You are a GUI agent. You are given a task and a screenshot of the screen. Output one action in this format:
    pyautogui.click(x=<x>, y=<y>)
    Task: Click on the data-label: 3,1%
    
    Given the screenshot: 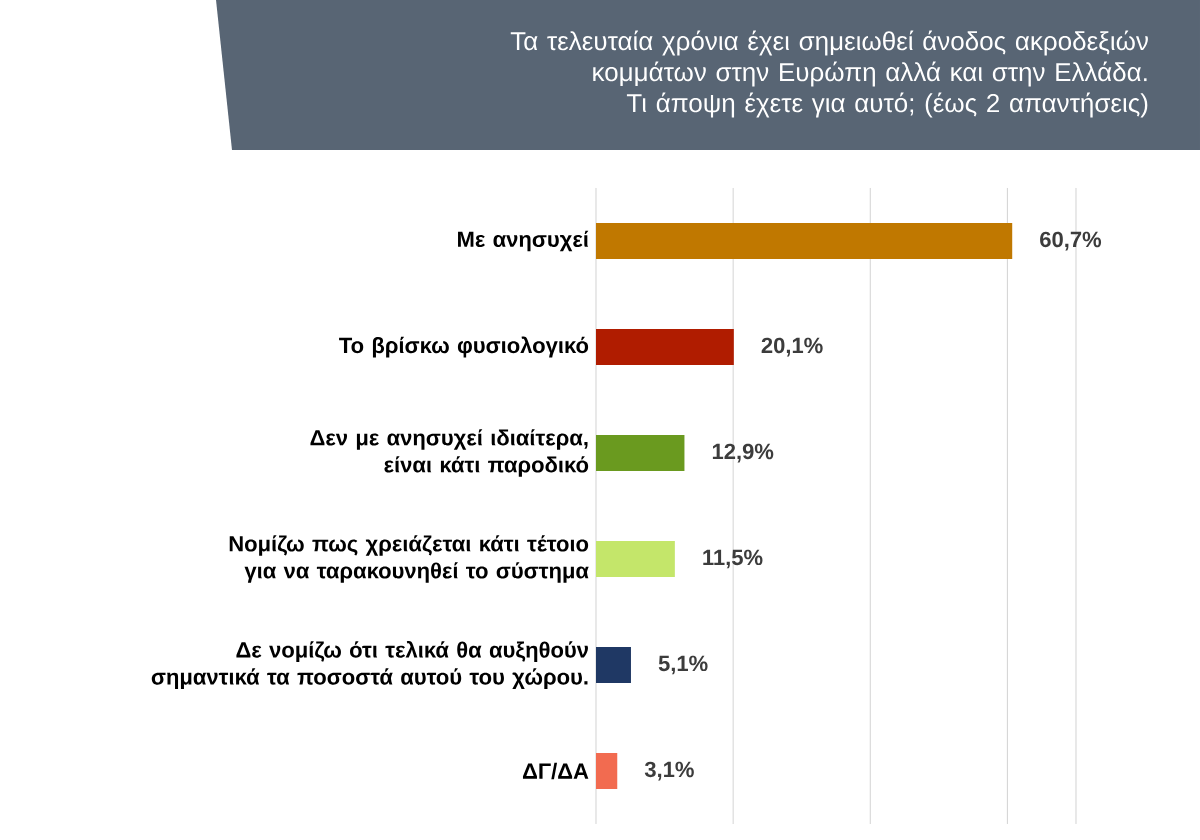 What is the action you would take?
    pyautogui.click(x=669, y=771)
    